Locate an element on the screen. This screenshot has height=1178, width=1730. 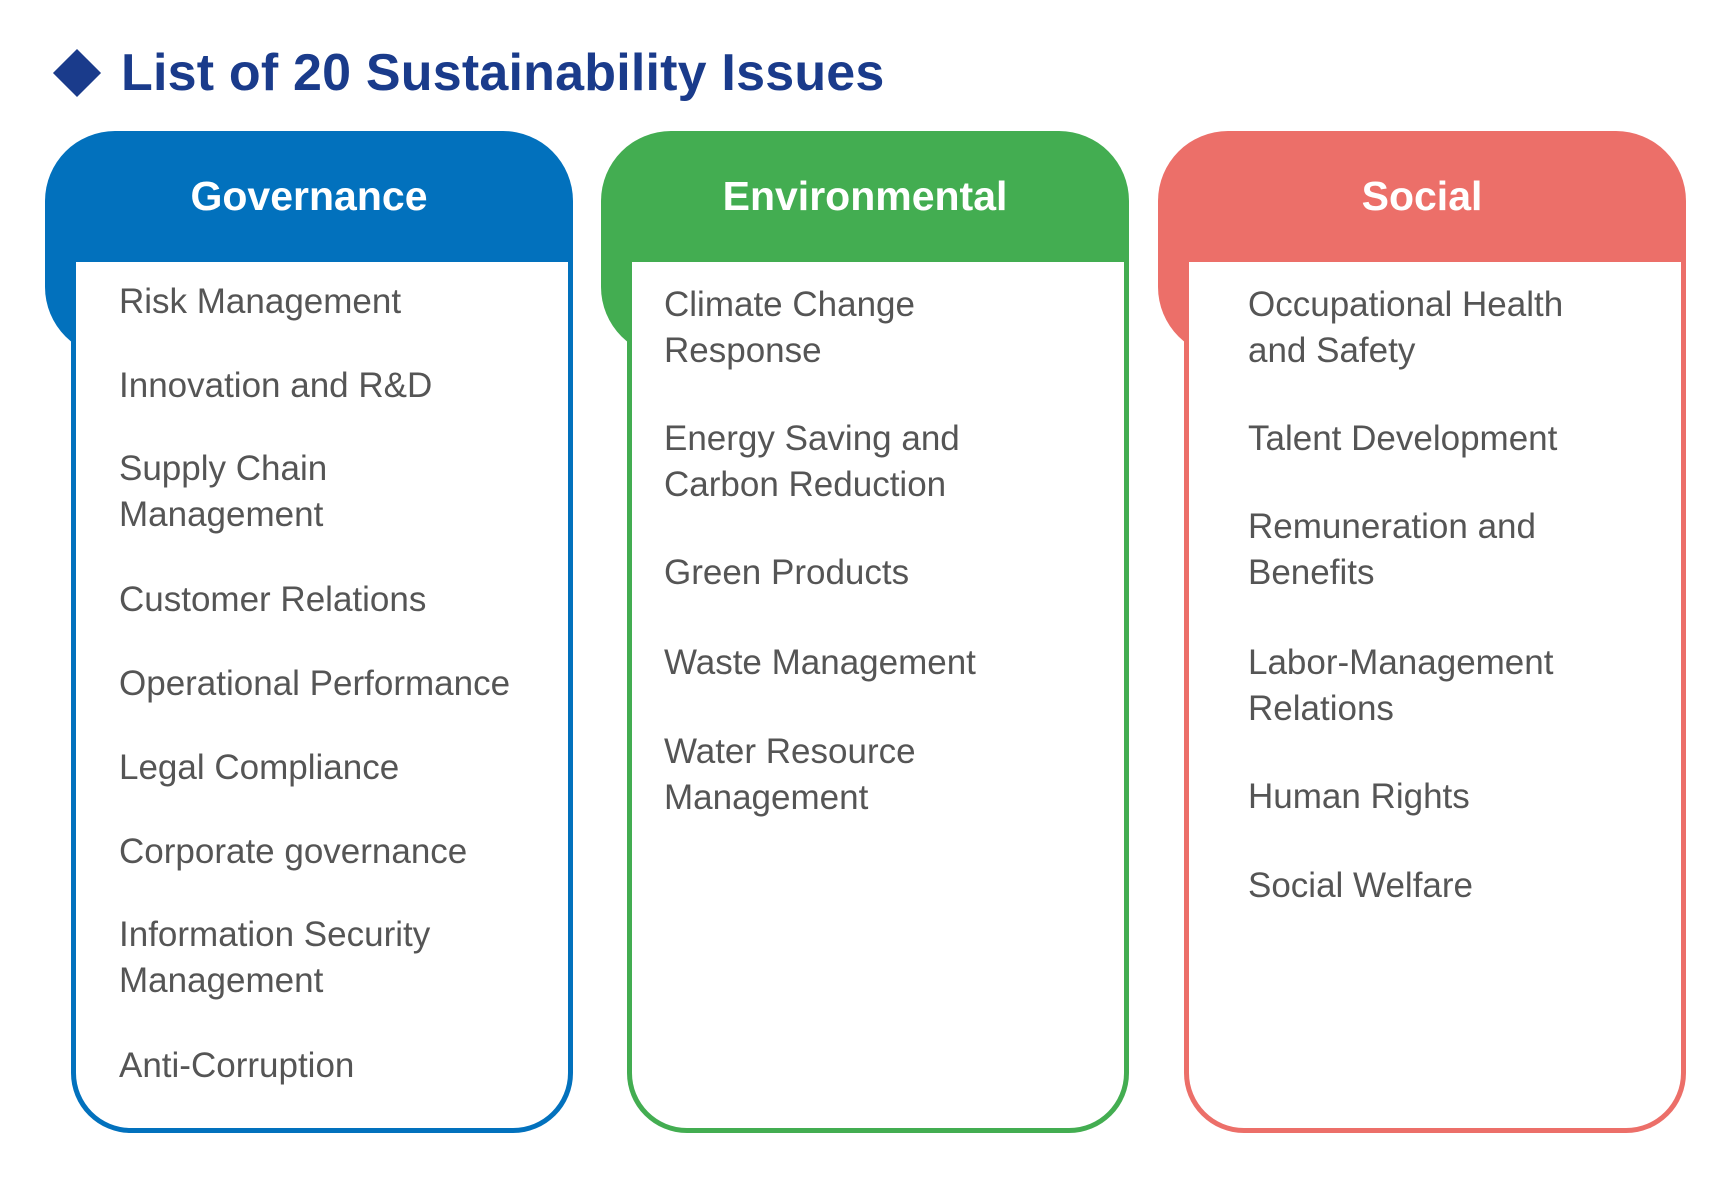
governance-item-2: Innovation and R&D is located at coordinates (276, 385).